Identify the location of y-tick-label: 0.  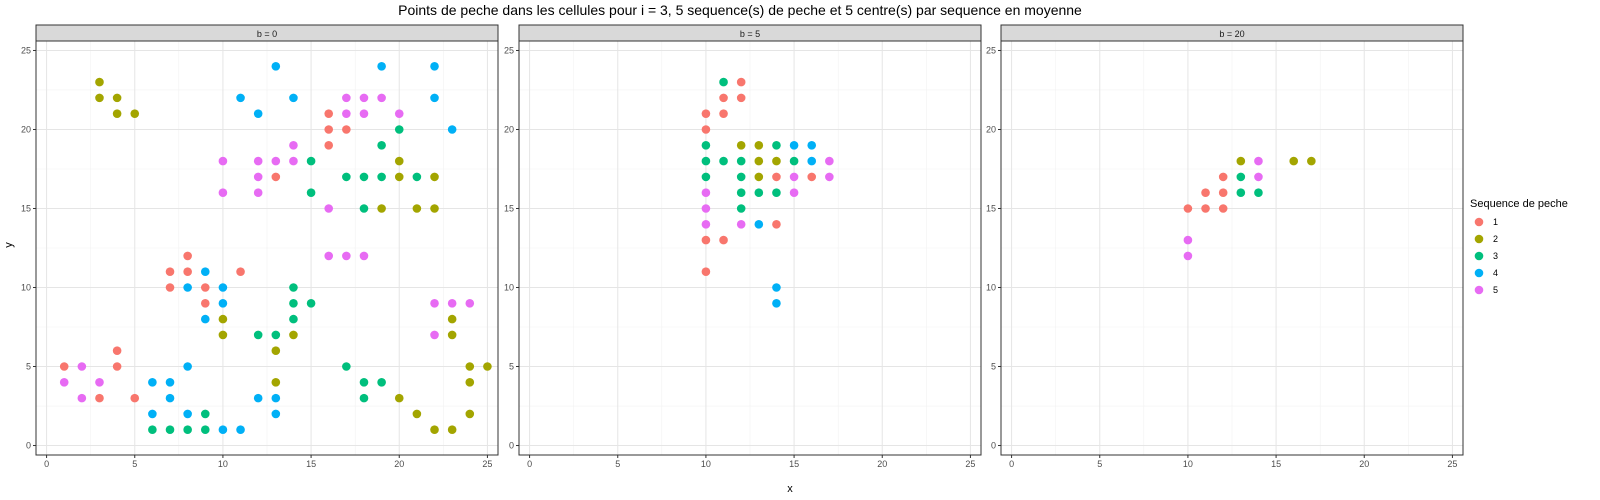
(993, 446).